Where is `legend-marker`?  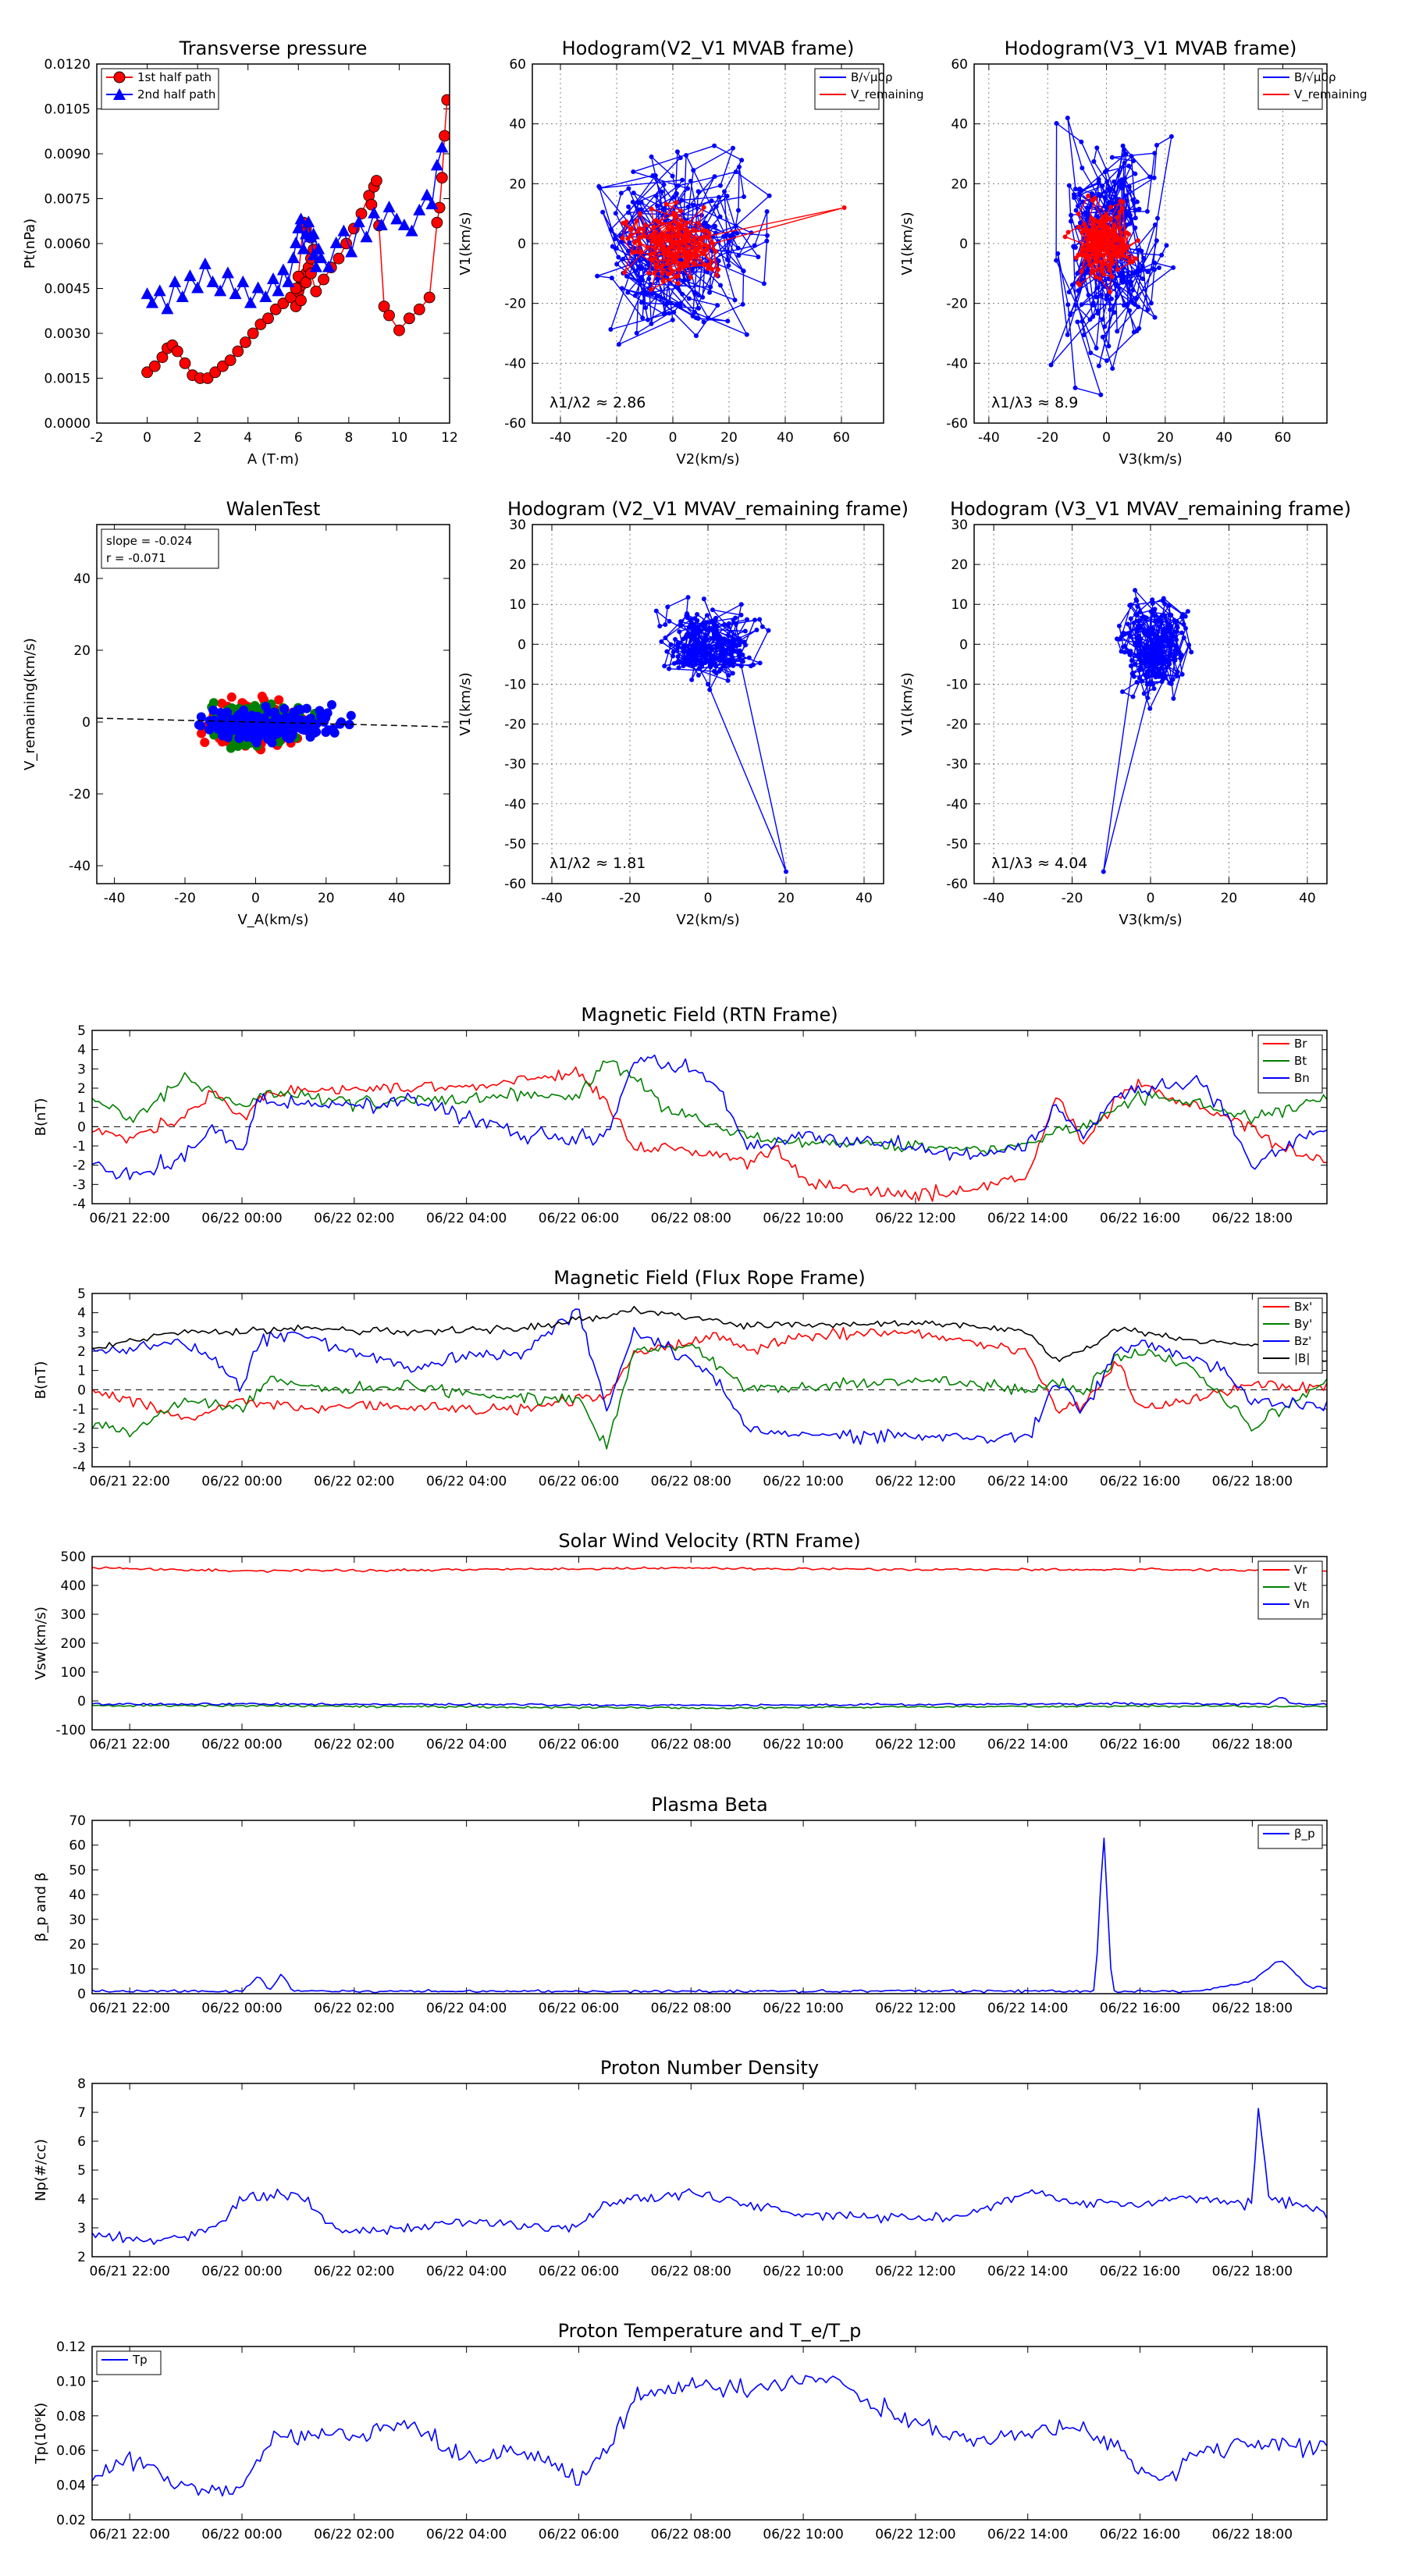 legend-marker is located at coordinates (120, 94).